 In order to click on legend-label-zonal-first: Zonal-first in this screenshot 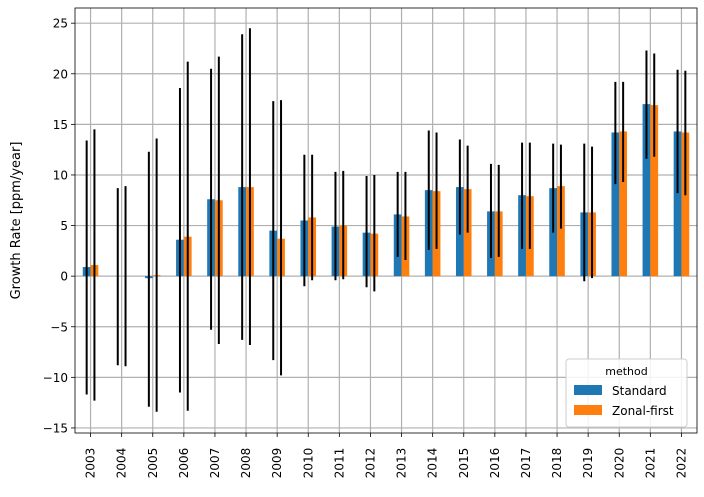, I will do `click(643, 411)`.